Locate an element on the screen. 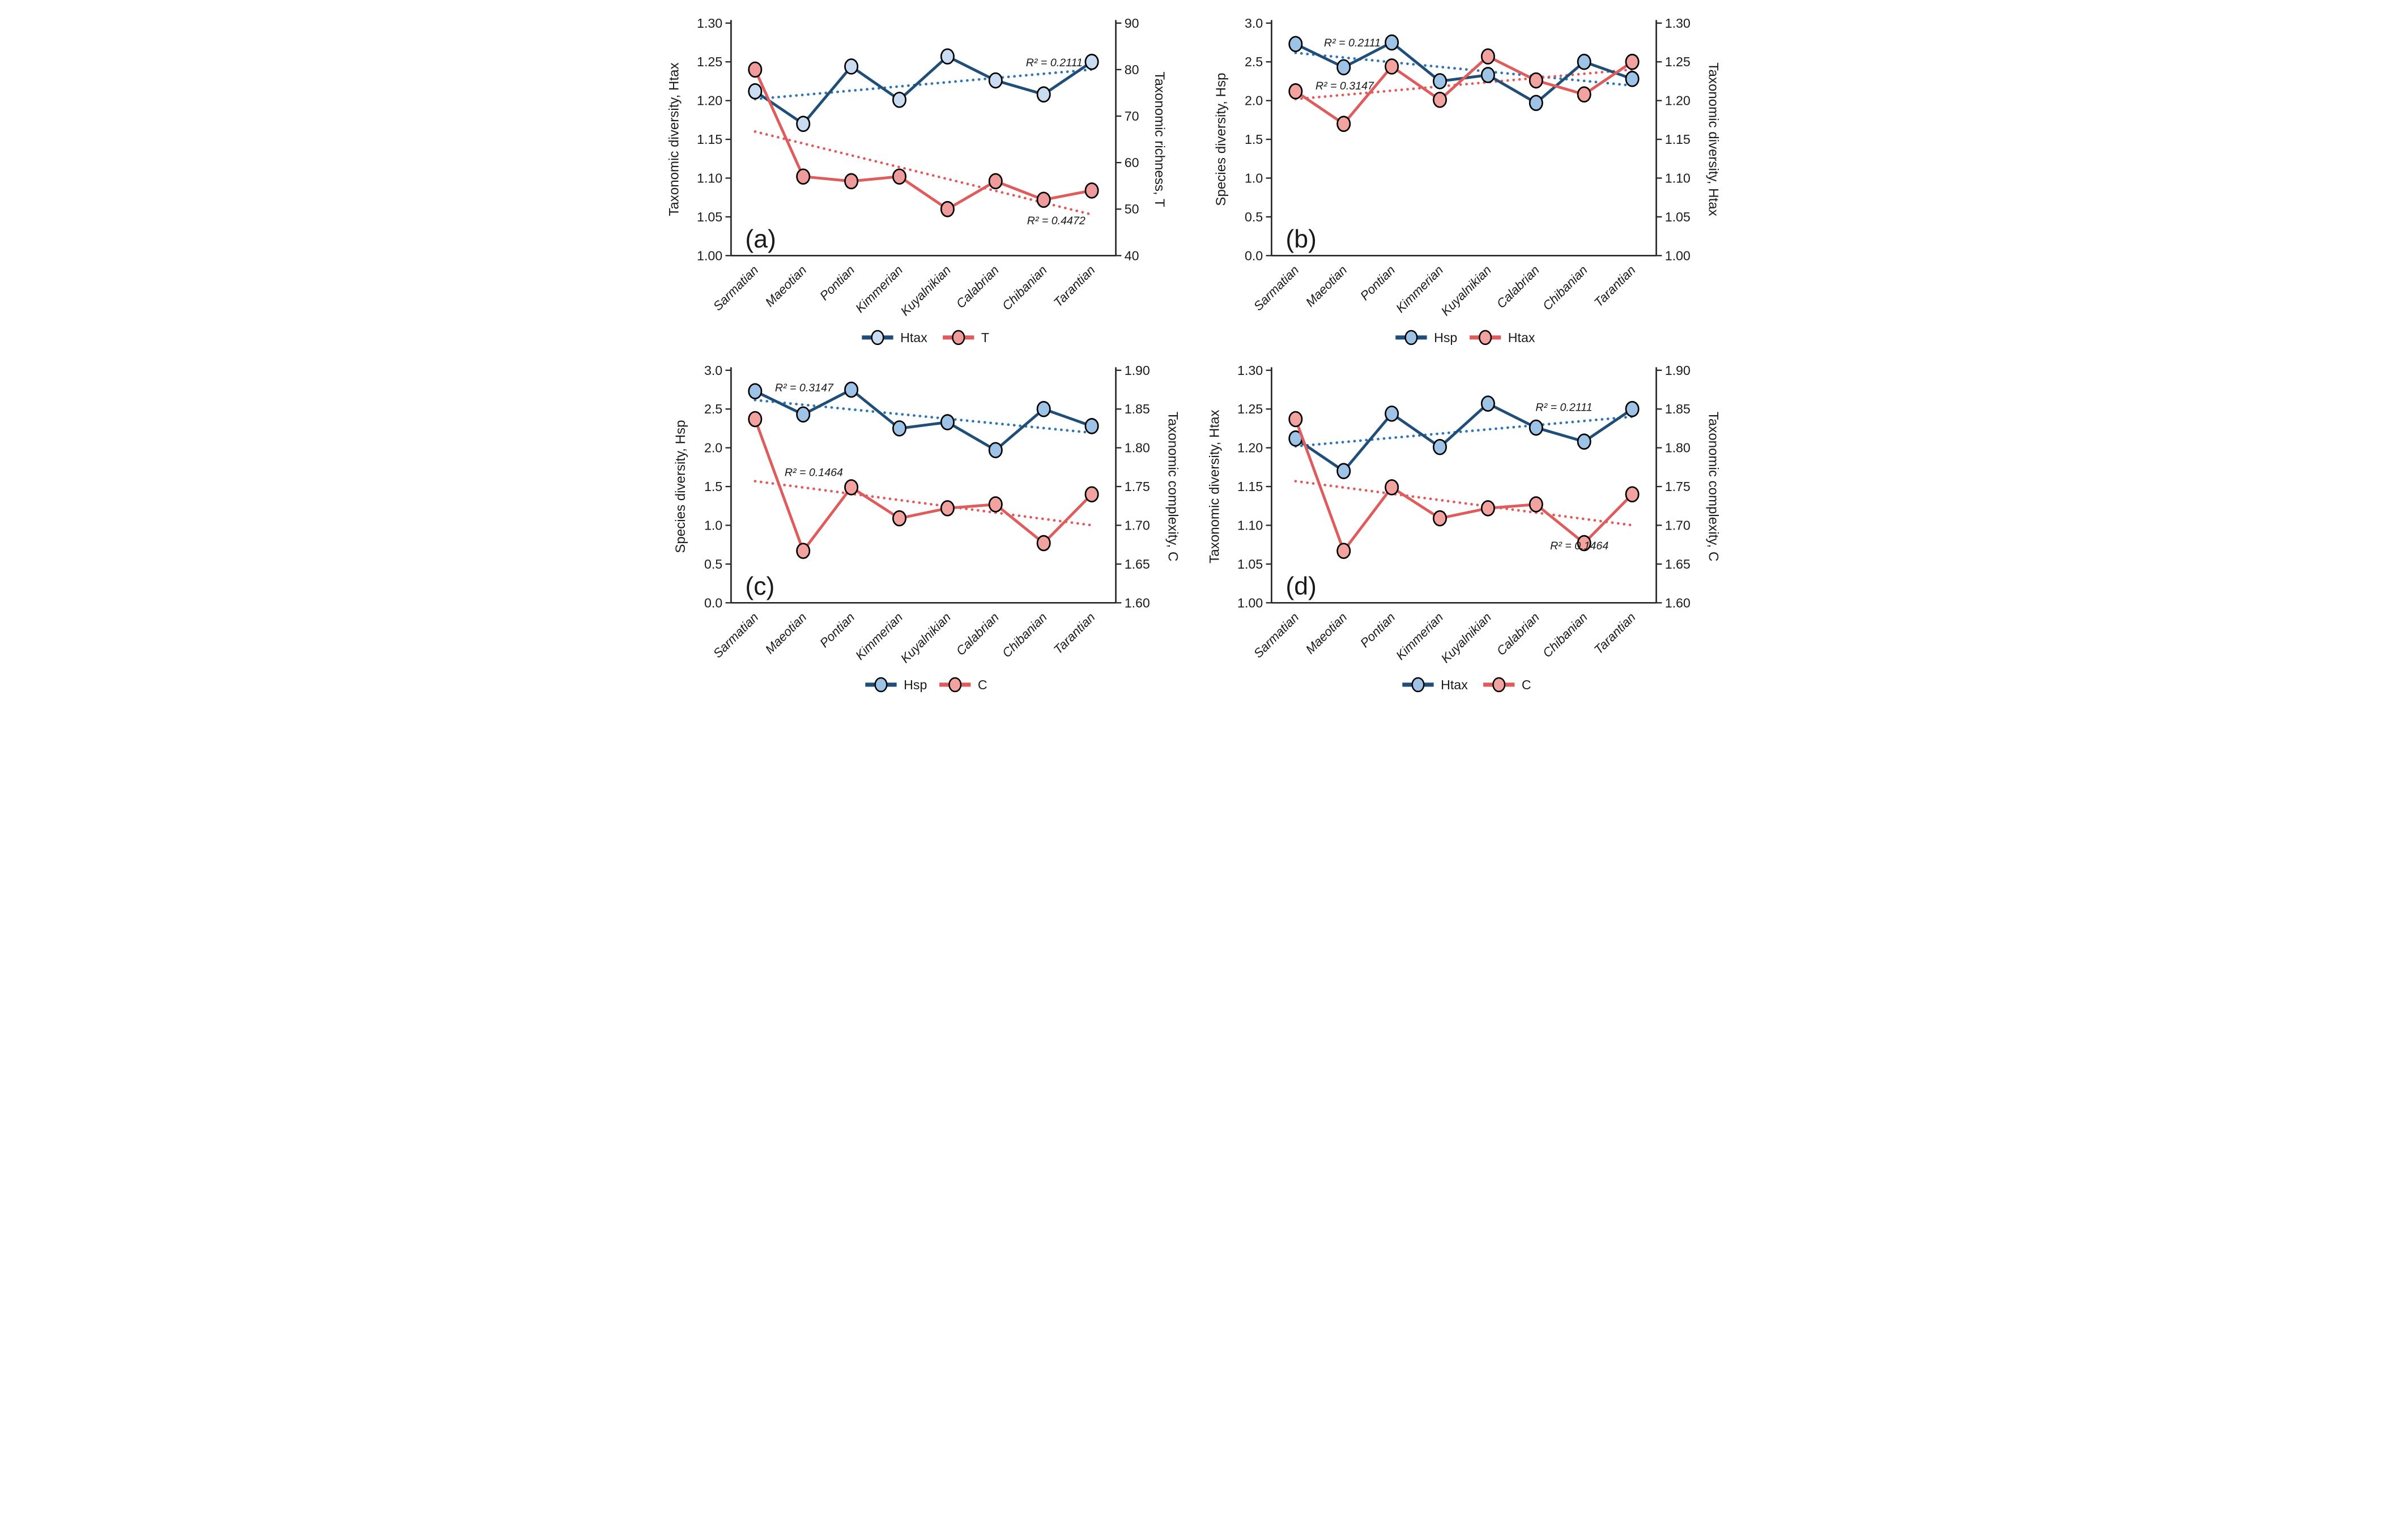  axis-tick-label: 80 is located at coordinates (1132, 69).